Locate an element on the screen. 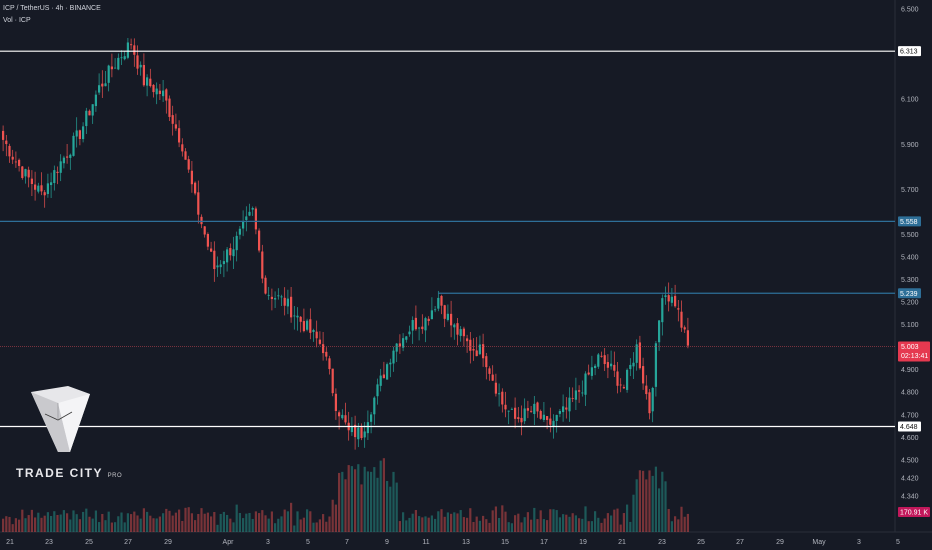 This screenshot has height=550, width=932. level-tag is located at coordinates (909, 221).